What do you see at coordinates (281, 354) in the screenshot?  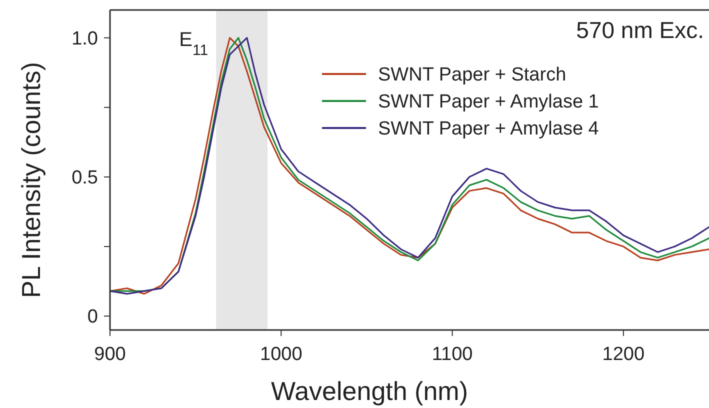 I see `x-tick-label: 1000` at bounding box center [281, 354].